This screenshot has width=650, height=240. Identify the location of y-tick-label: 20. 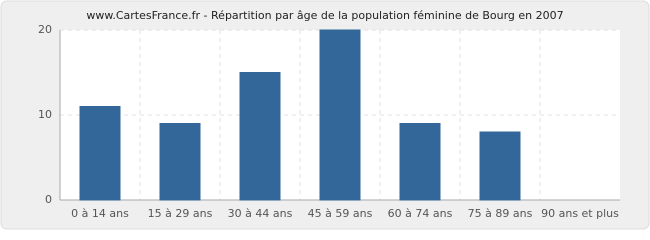
(45, 29).